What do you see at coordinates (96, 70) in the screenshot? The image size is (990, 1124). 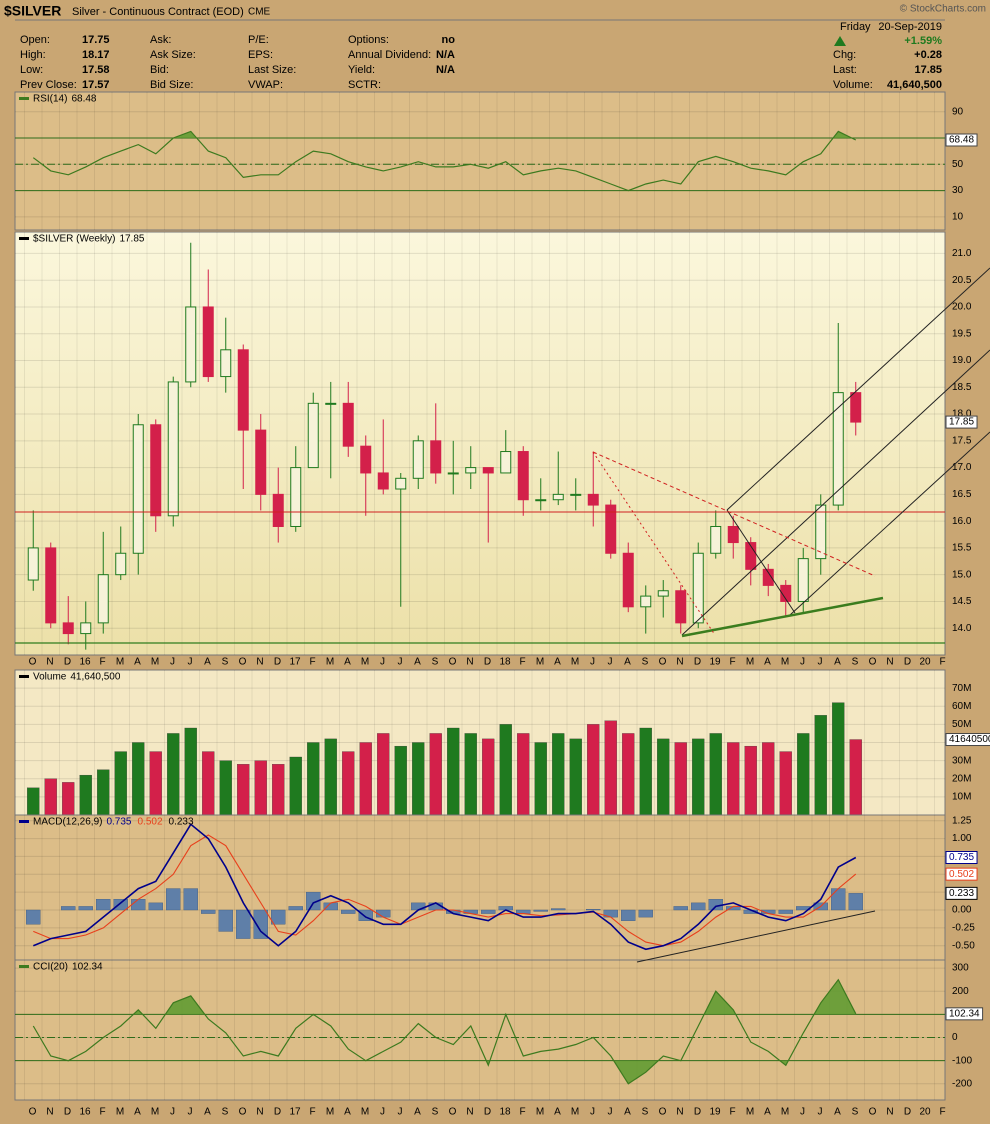 I see `quote-value: 17.58` at bounding box center [96, 70].